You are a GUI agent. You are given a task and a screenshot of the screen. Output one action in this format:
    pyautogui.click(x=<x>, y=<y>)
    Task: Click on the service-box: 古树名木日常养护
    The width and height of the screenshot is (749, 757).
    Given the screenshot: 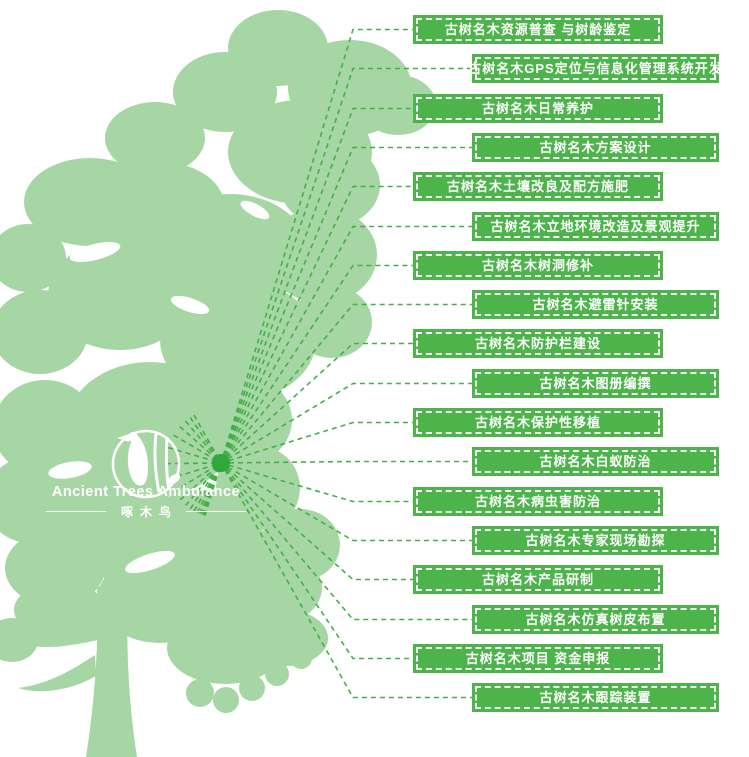 What is the action you would take?
    pyautogui.click(x=538, y=108)
    